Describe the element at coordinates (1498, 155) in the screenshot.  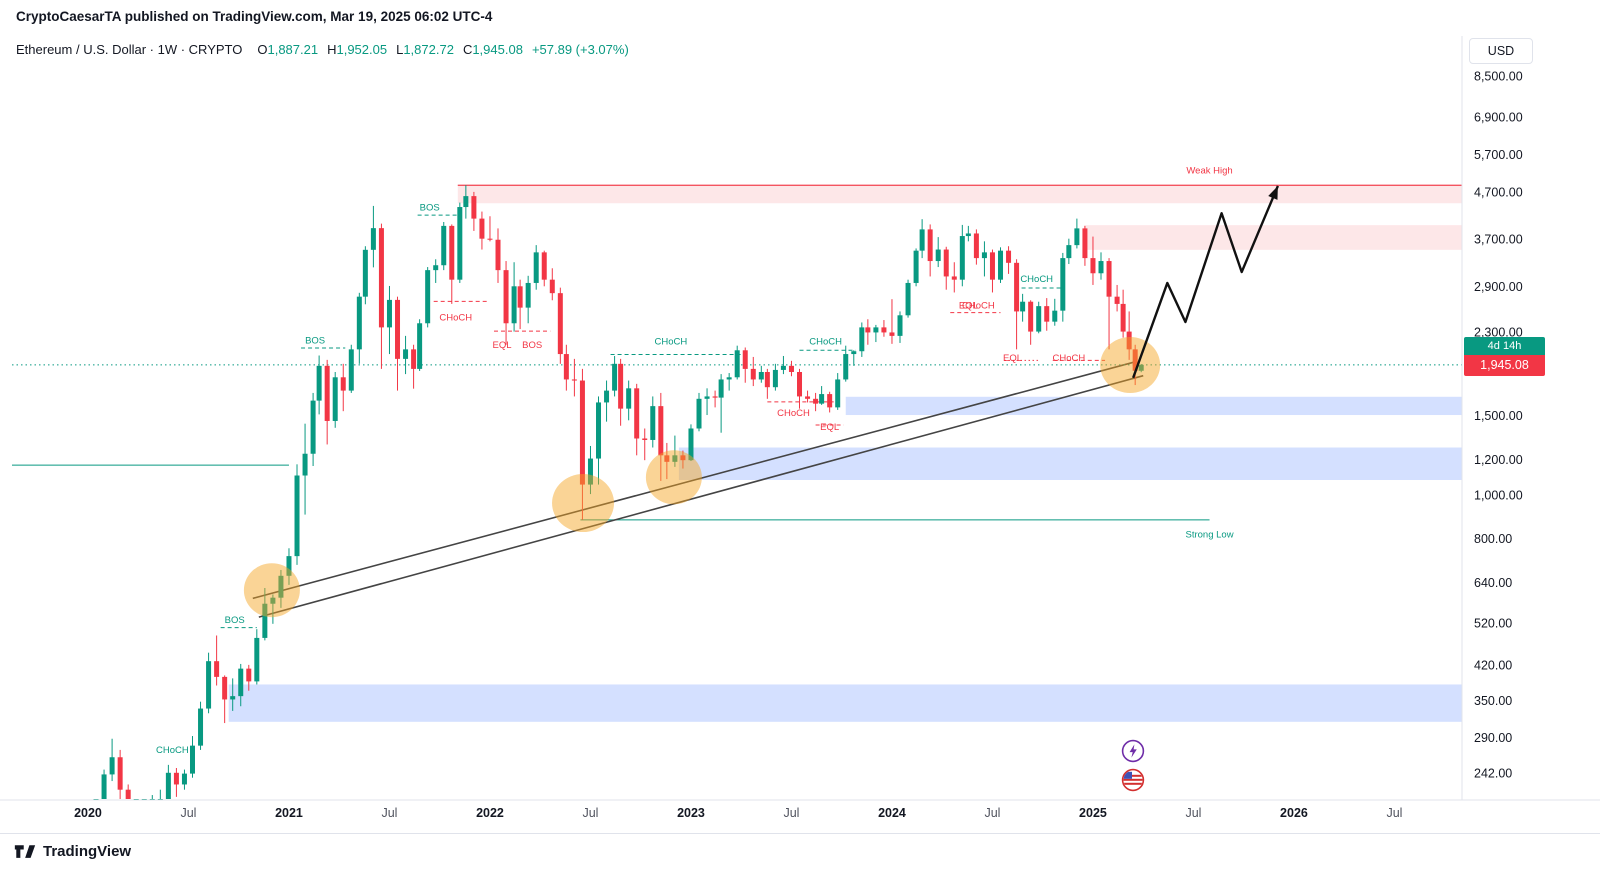
I see `price-tick-label: 5,700.00` at that location.